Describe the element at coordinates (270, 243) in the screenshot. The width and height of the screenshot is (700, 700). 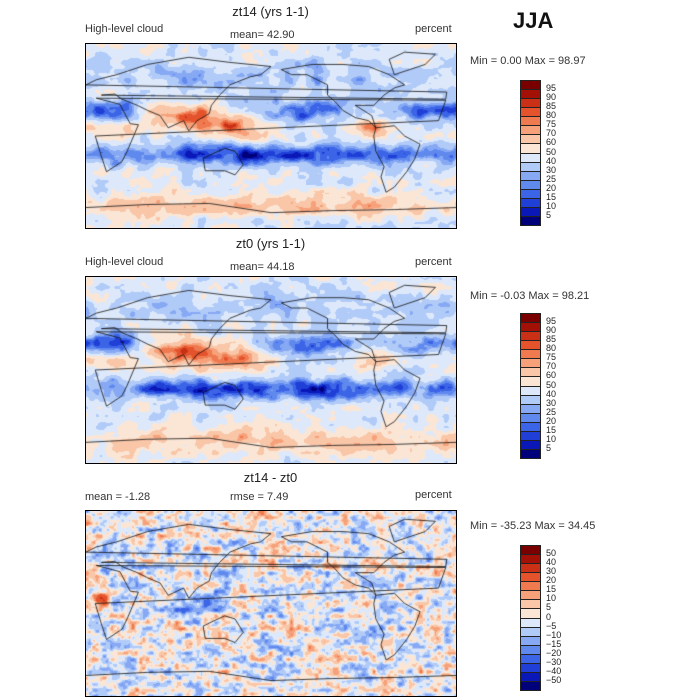
I see `panel-title: zt0 (yrs 1-1)` at that location.